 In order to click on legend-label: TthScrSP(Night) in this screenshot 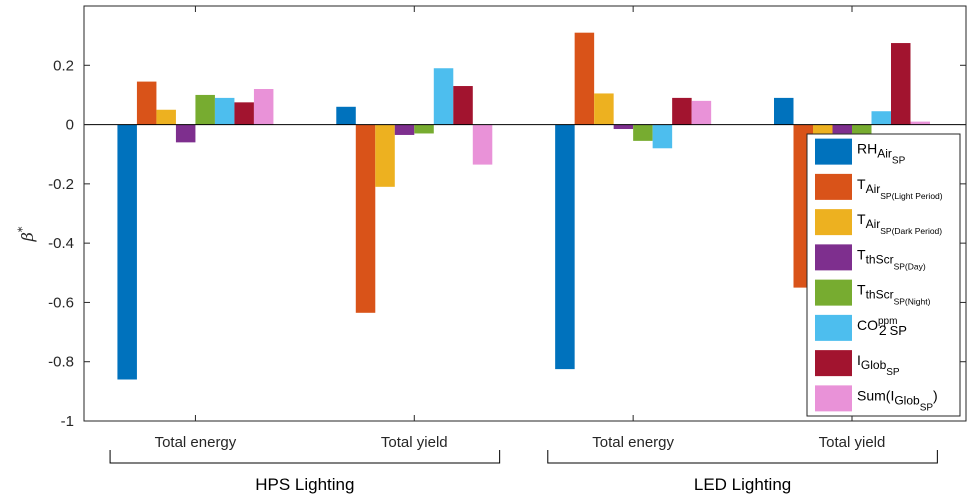, I will do `click(894, 294)`.